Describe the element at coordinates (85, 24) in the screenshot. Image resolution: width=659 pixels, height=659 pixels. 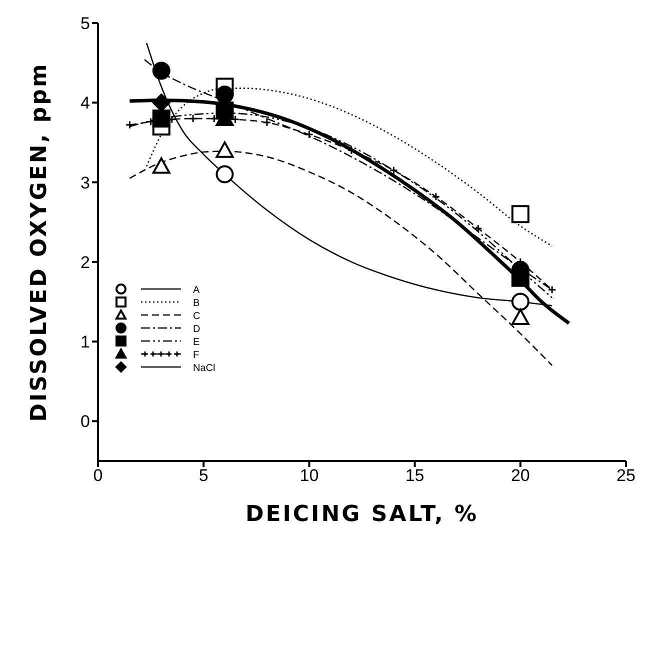
I see `y-tick-label: 5` at that location.